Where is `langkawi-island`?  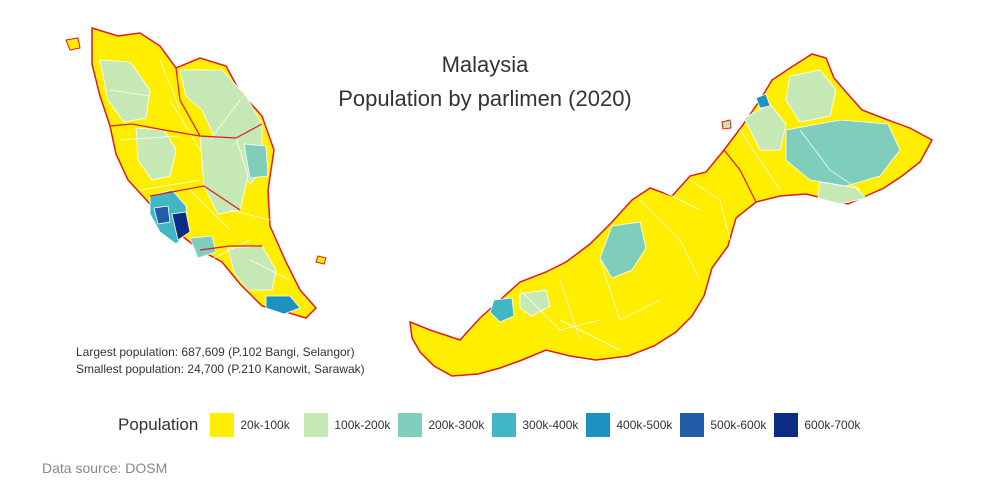
langkawi-island is located at coordinates (73, 44).